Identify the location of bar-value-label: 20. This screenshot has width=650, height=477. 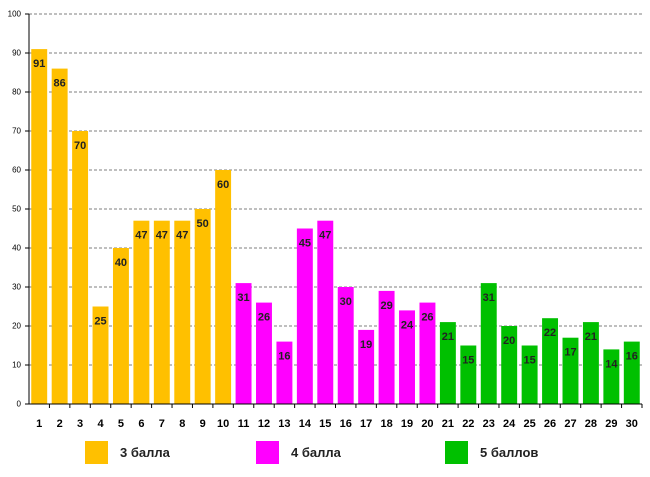
(509, 341).